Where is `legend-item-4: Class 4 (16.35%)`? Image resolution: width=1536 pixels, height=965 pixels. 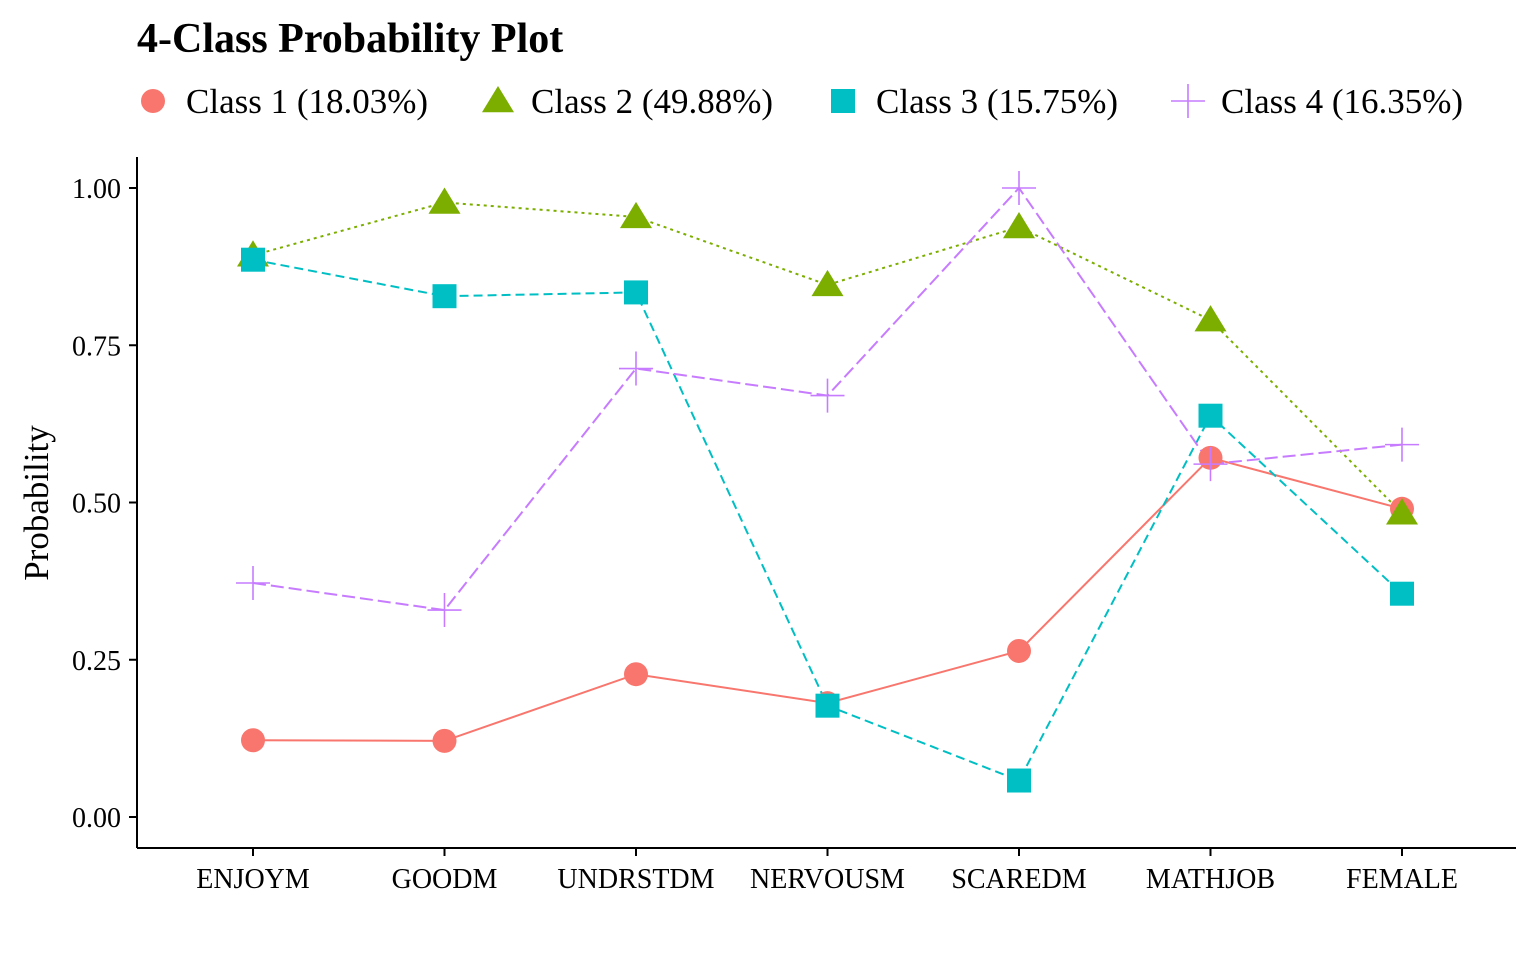 legend-item-4: Class 4 (16.35%) is located at coordinates (1317, 101).